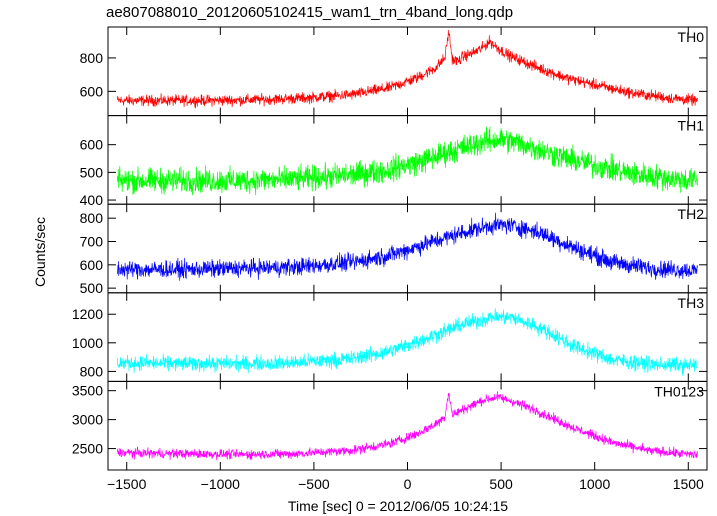 The width and height of the screenshot is (717, 516). Describe the element at coordinates (87, 420) in the screenshot. I see `y-tick-label: 3000` at that location.